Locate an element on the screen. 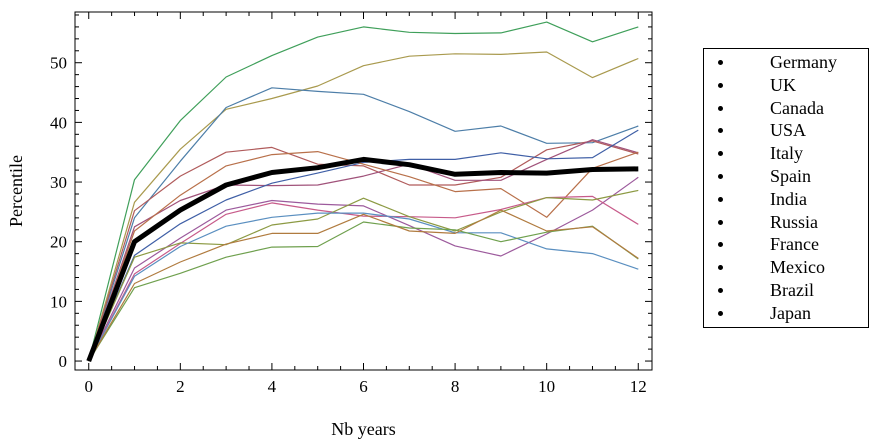 Image resolution: width=870 pixels, height=440 pixels. legend-item: India is located at coordinates (786, 199).